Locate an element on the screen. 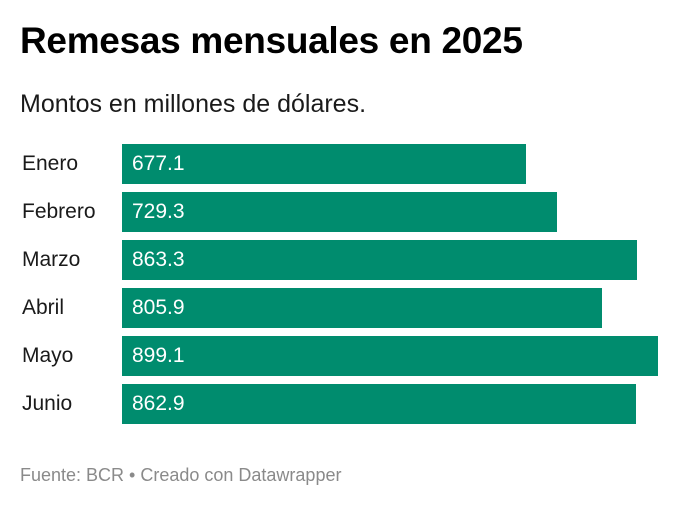  bar-value-label: 677.1 is located at coordinates (158, 163).